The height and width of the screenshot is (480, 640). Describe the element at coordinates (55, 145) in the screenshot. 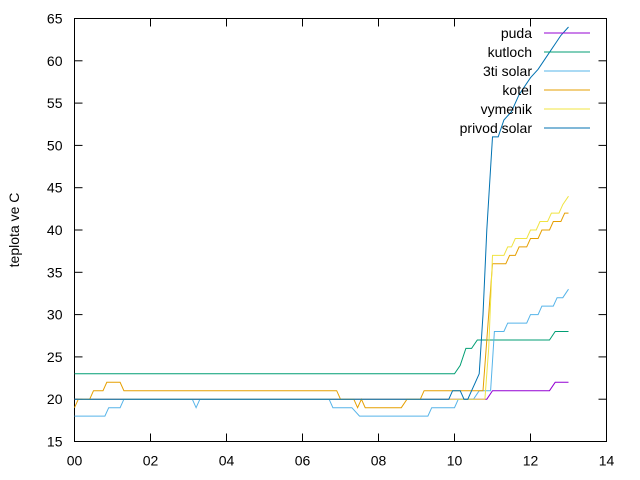

I see `y-tick-label: 50` at that location.